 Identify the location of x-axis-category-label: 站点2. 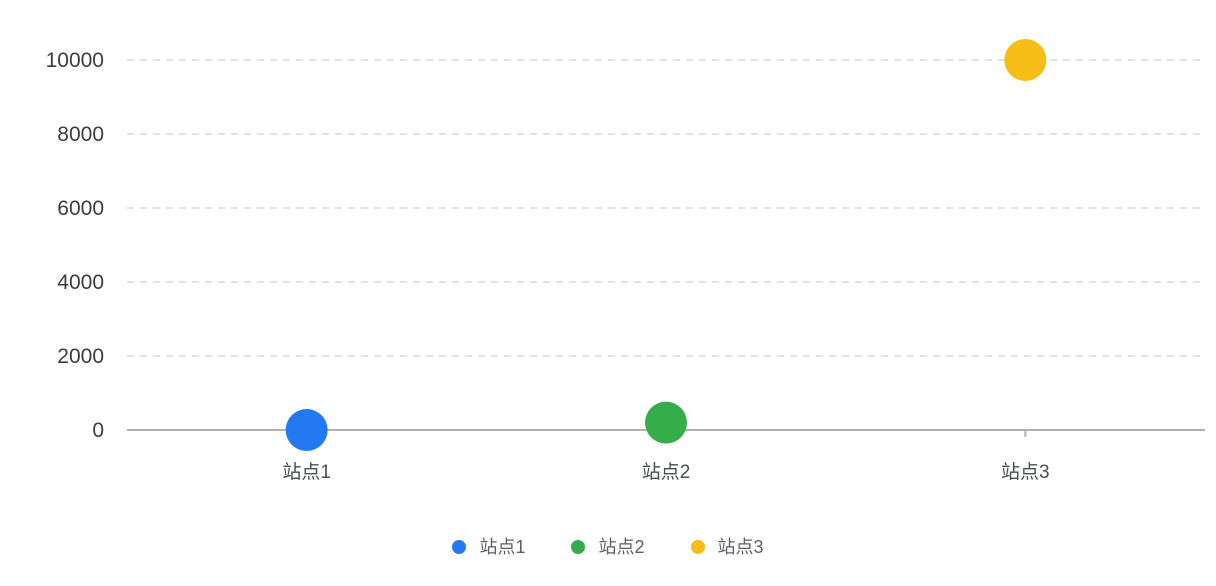
(666, 472).